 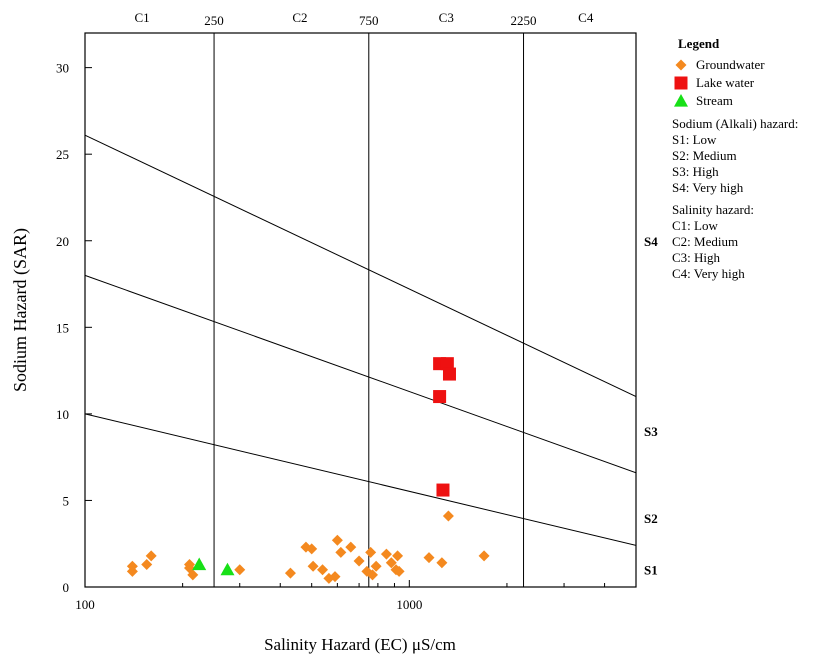 What do you see at coordinates (713, 209) in the screenshot?
I see `salinity-hazard-title: Salinity hazard:` at bounding box center [713, 209].